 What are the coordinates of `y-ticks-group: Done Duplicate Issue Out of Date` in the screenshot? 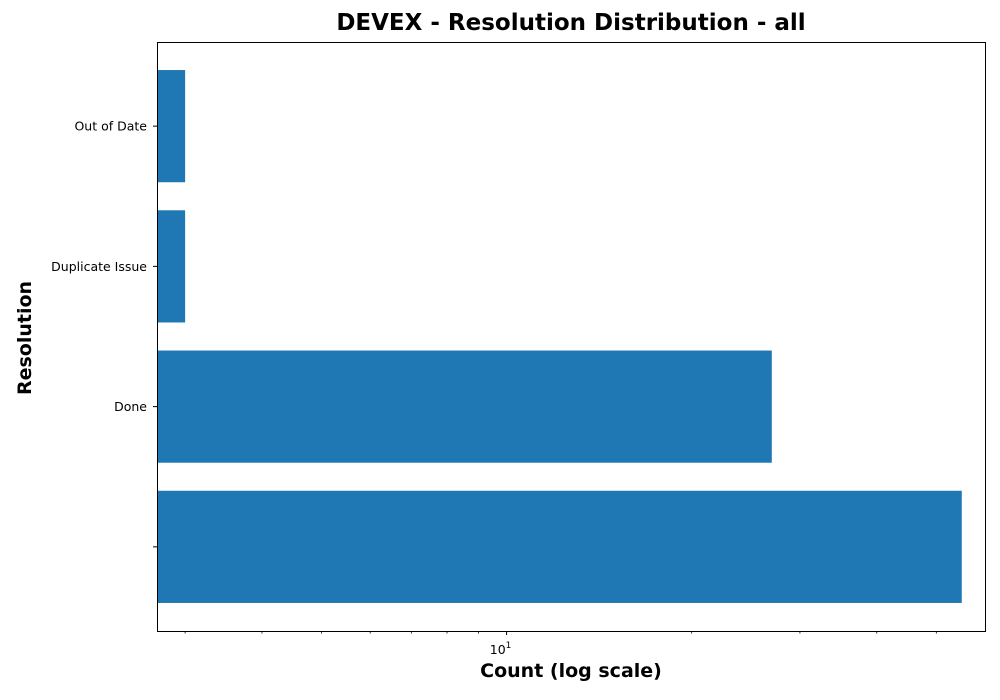 It's located at (104, 333).